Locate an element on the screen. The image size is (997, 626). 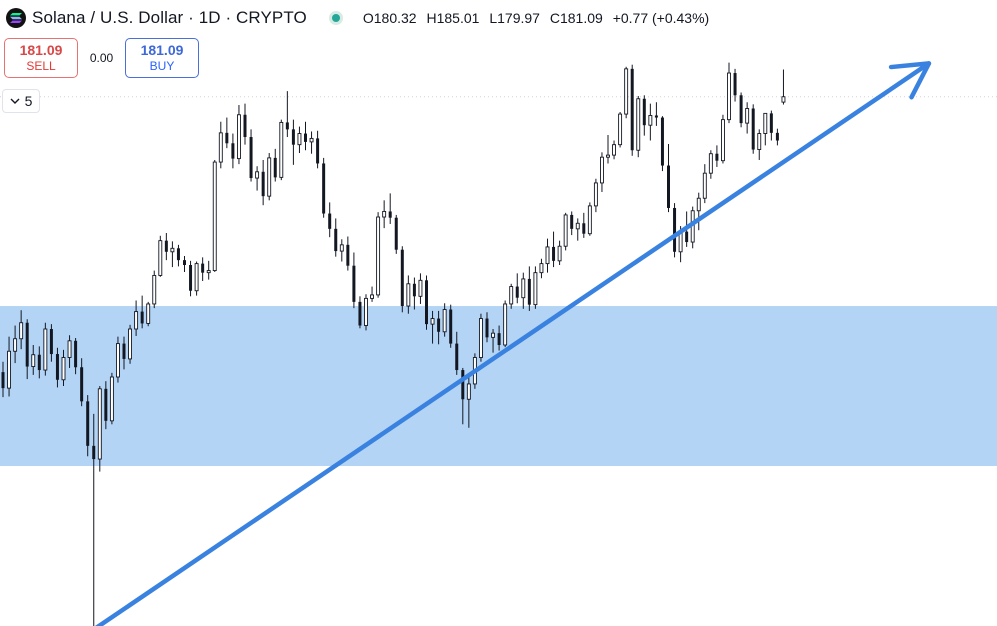
spread-value: 0.00 is located at coordinates (101, 58).